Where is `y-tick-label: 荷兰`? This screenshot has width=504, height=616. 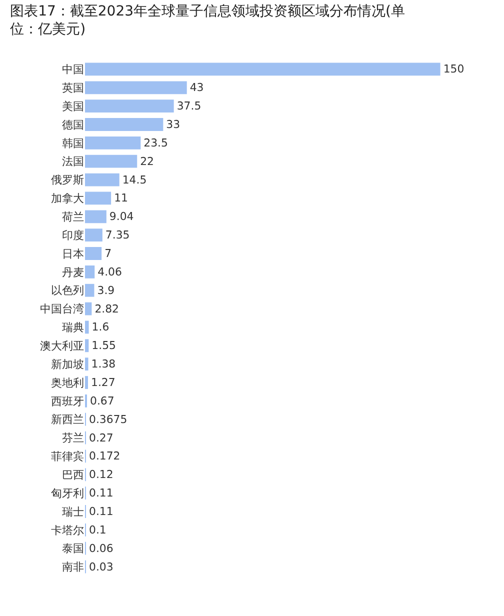 y-tick-label: 荷兰 is located at coordinates (73, 217).